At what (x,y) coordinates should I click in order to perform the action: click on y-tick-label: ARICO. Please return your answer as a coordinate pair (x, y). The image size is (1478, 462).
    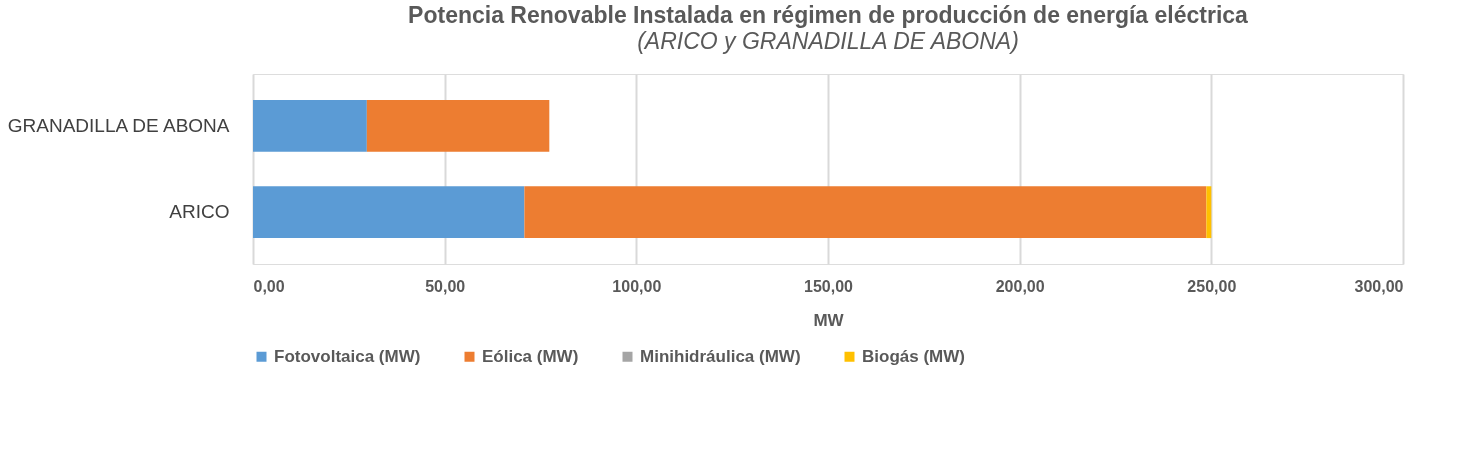
    Looking at the image, I should click on (199, 212).